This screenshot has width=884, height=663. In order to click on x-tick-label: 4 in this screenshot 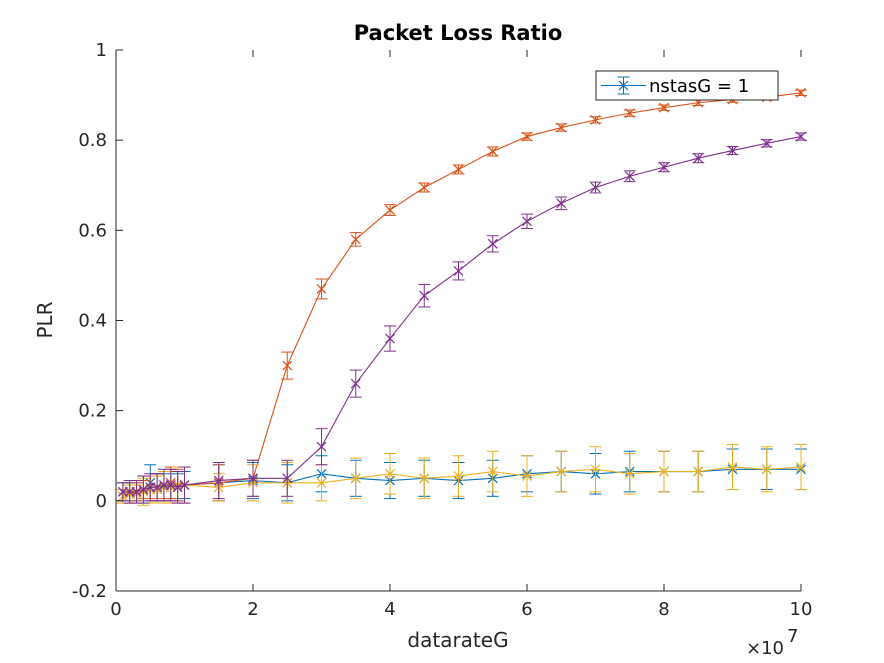, I will do `click(389, 609)`.